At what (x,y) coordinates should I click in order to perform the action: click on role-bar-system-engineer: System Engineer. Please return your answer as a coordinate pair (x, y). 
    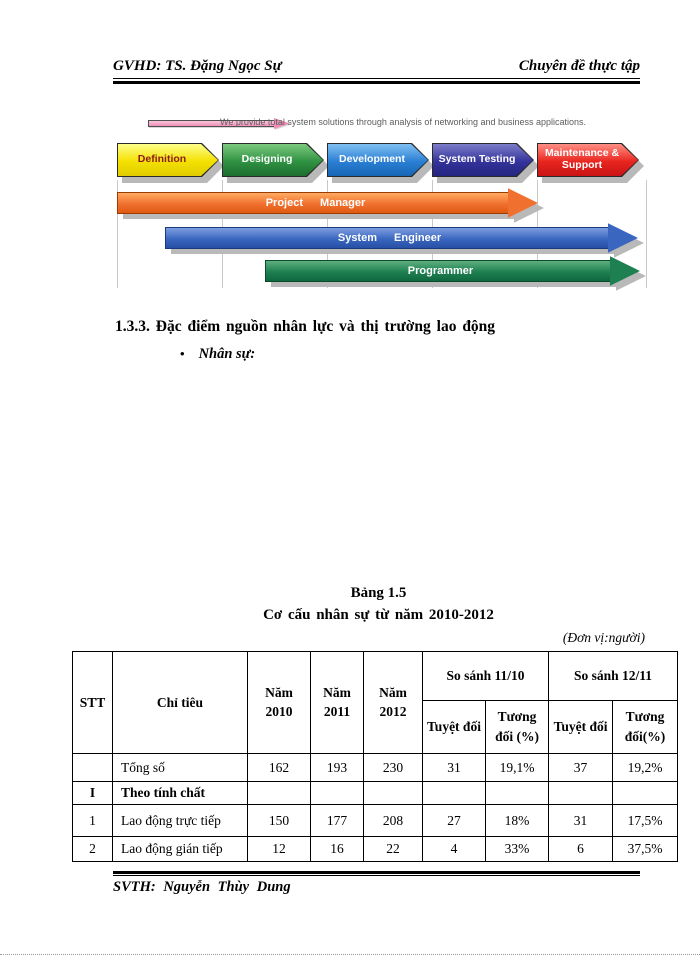
    Looking at the image, I should click on (401, 238).